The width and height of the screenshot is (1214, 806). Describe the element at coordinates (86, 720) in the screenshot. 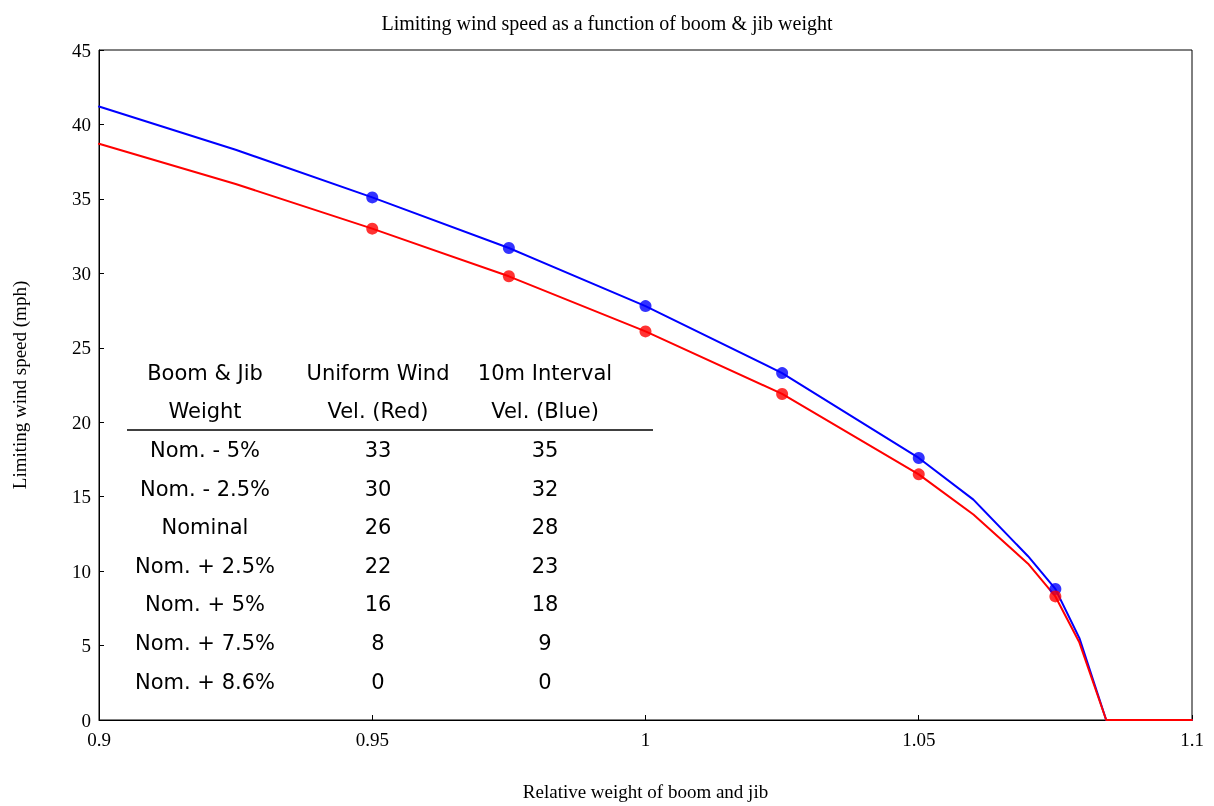

I see `y-tick-label: 0` at that location.